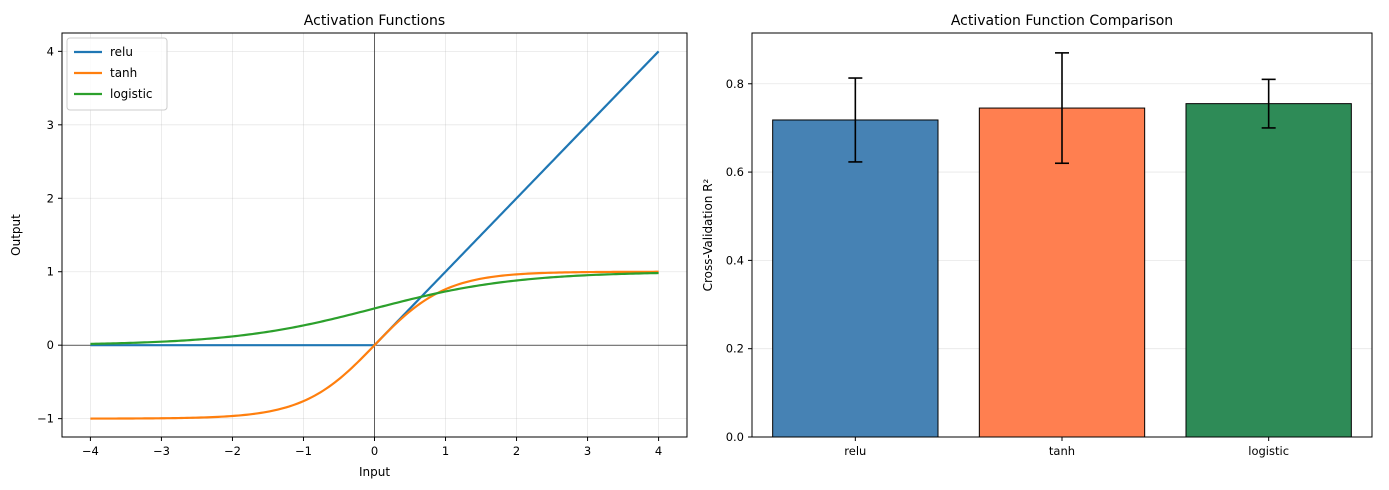 The width and height of the screenshot is (1389, 490). Describe the element at coordinates (445, 451) in the screenshot. I see `left-x-tick-label: 1` at that location.